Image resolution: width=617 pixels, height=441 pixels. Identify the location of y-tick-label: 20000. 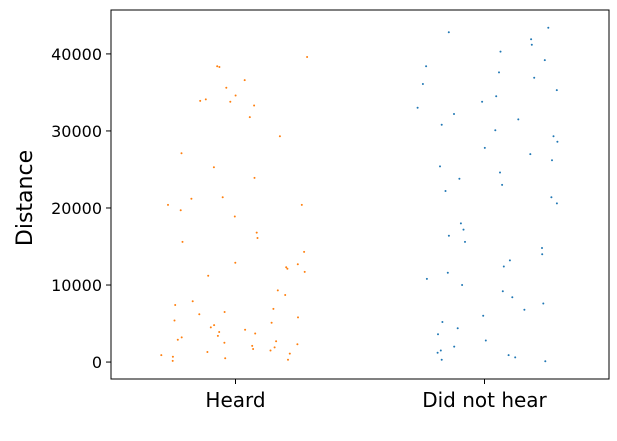
(76, 208).